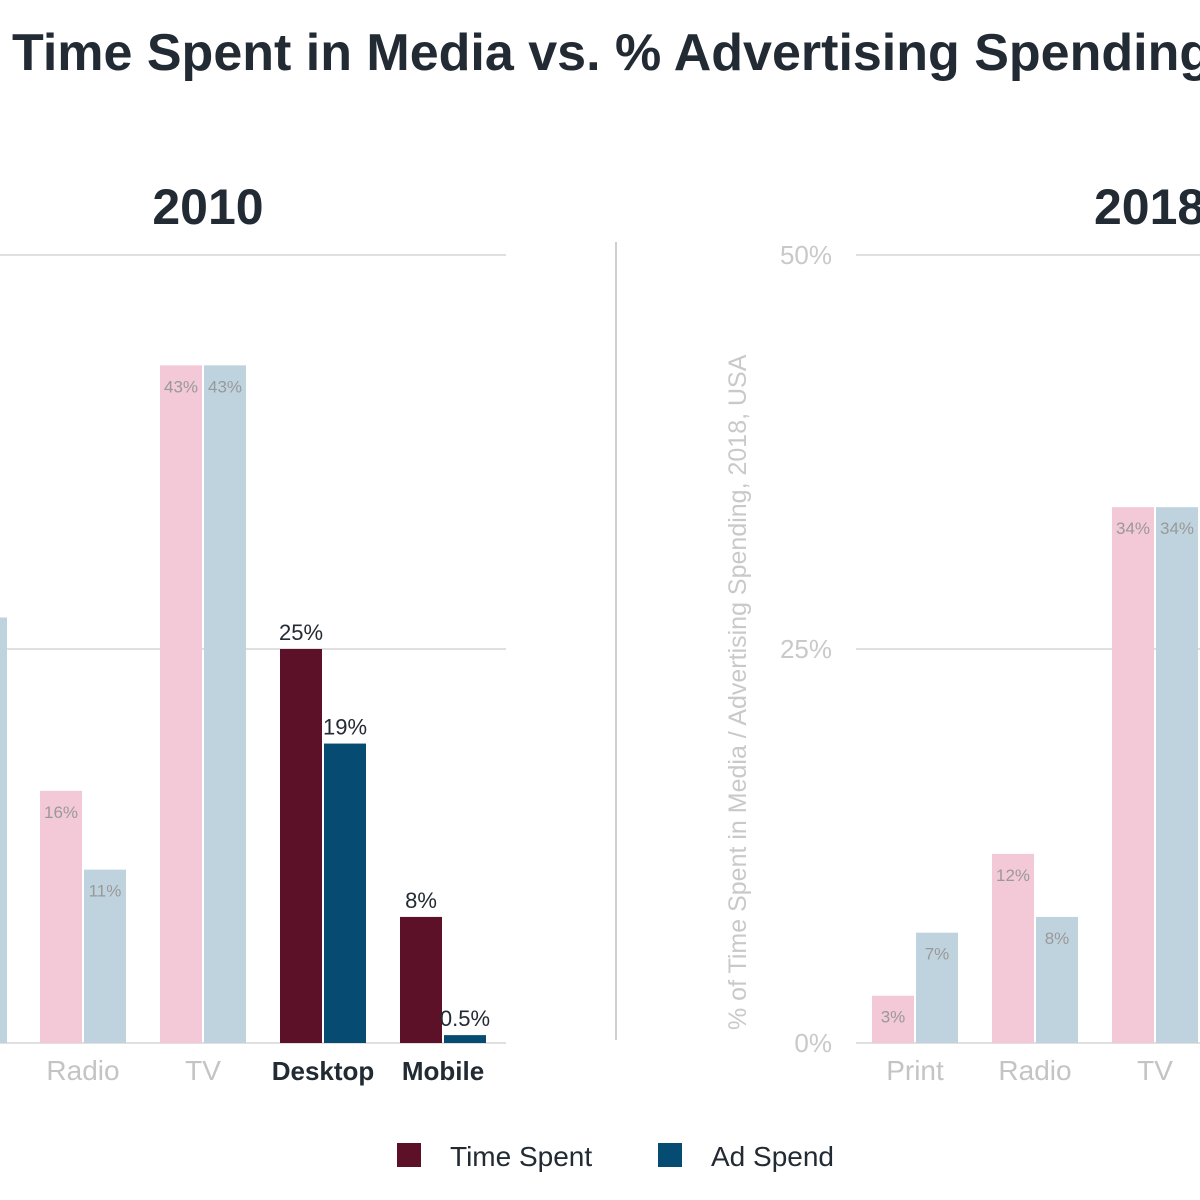 This screenshot has height=1200, width=1200. Describe the element at coordinates (421, 900) in the screenshot. I see `data-label-2010-mobile-time-spent: 8%` at that location.